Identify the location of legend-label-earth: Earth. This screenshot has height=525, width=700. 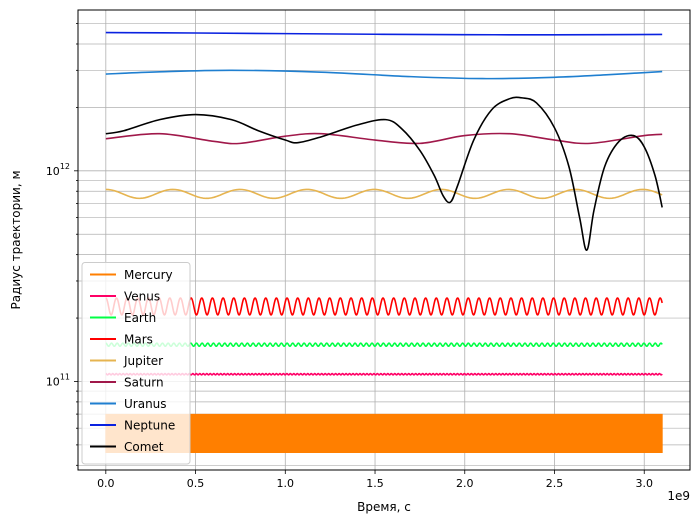
(140, 318).